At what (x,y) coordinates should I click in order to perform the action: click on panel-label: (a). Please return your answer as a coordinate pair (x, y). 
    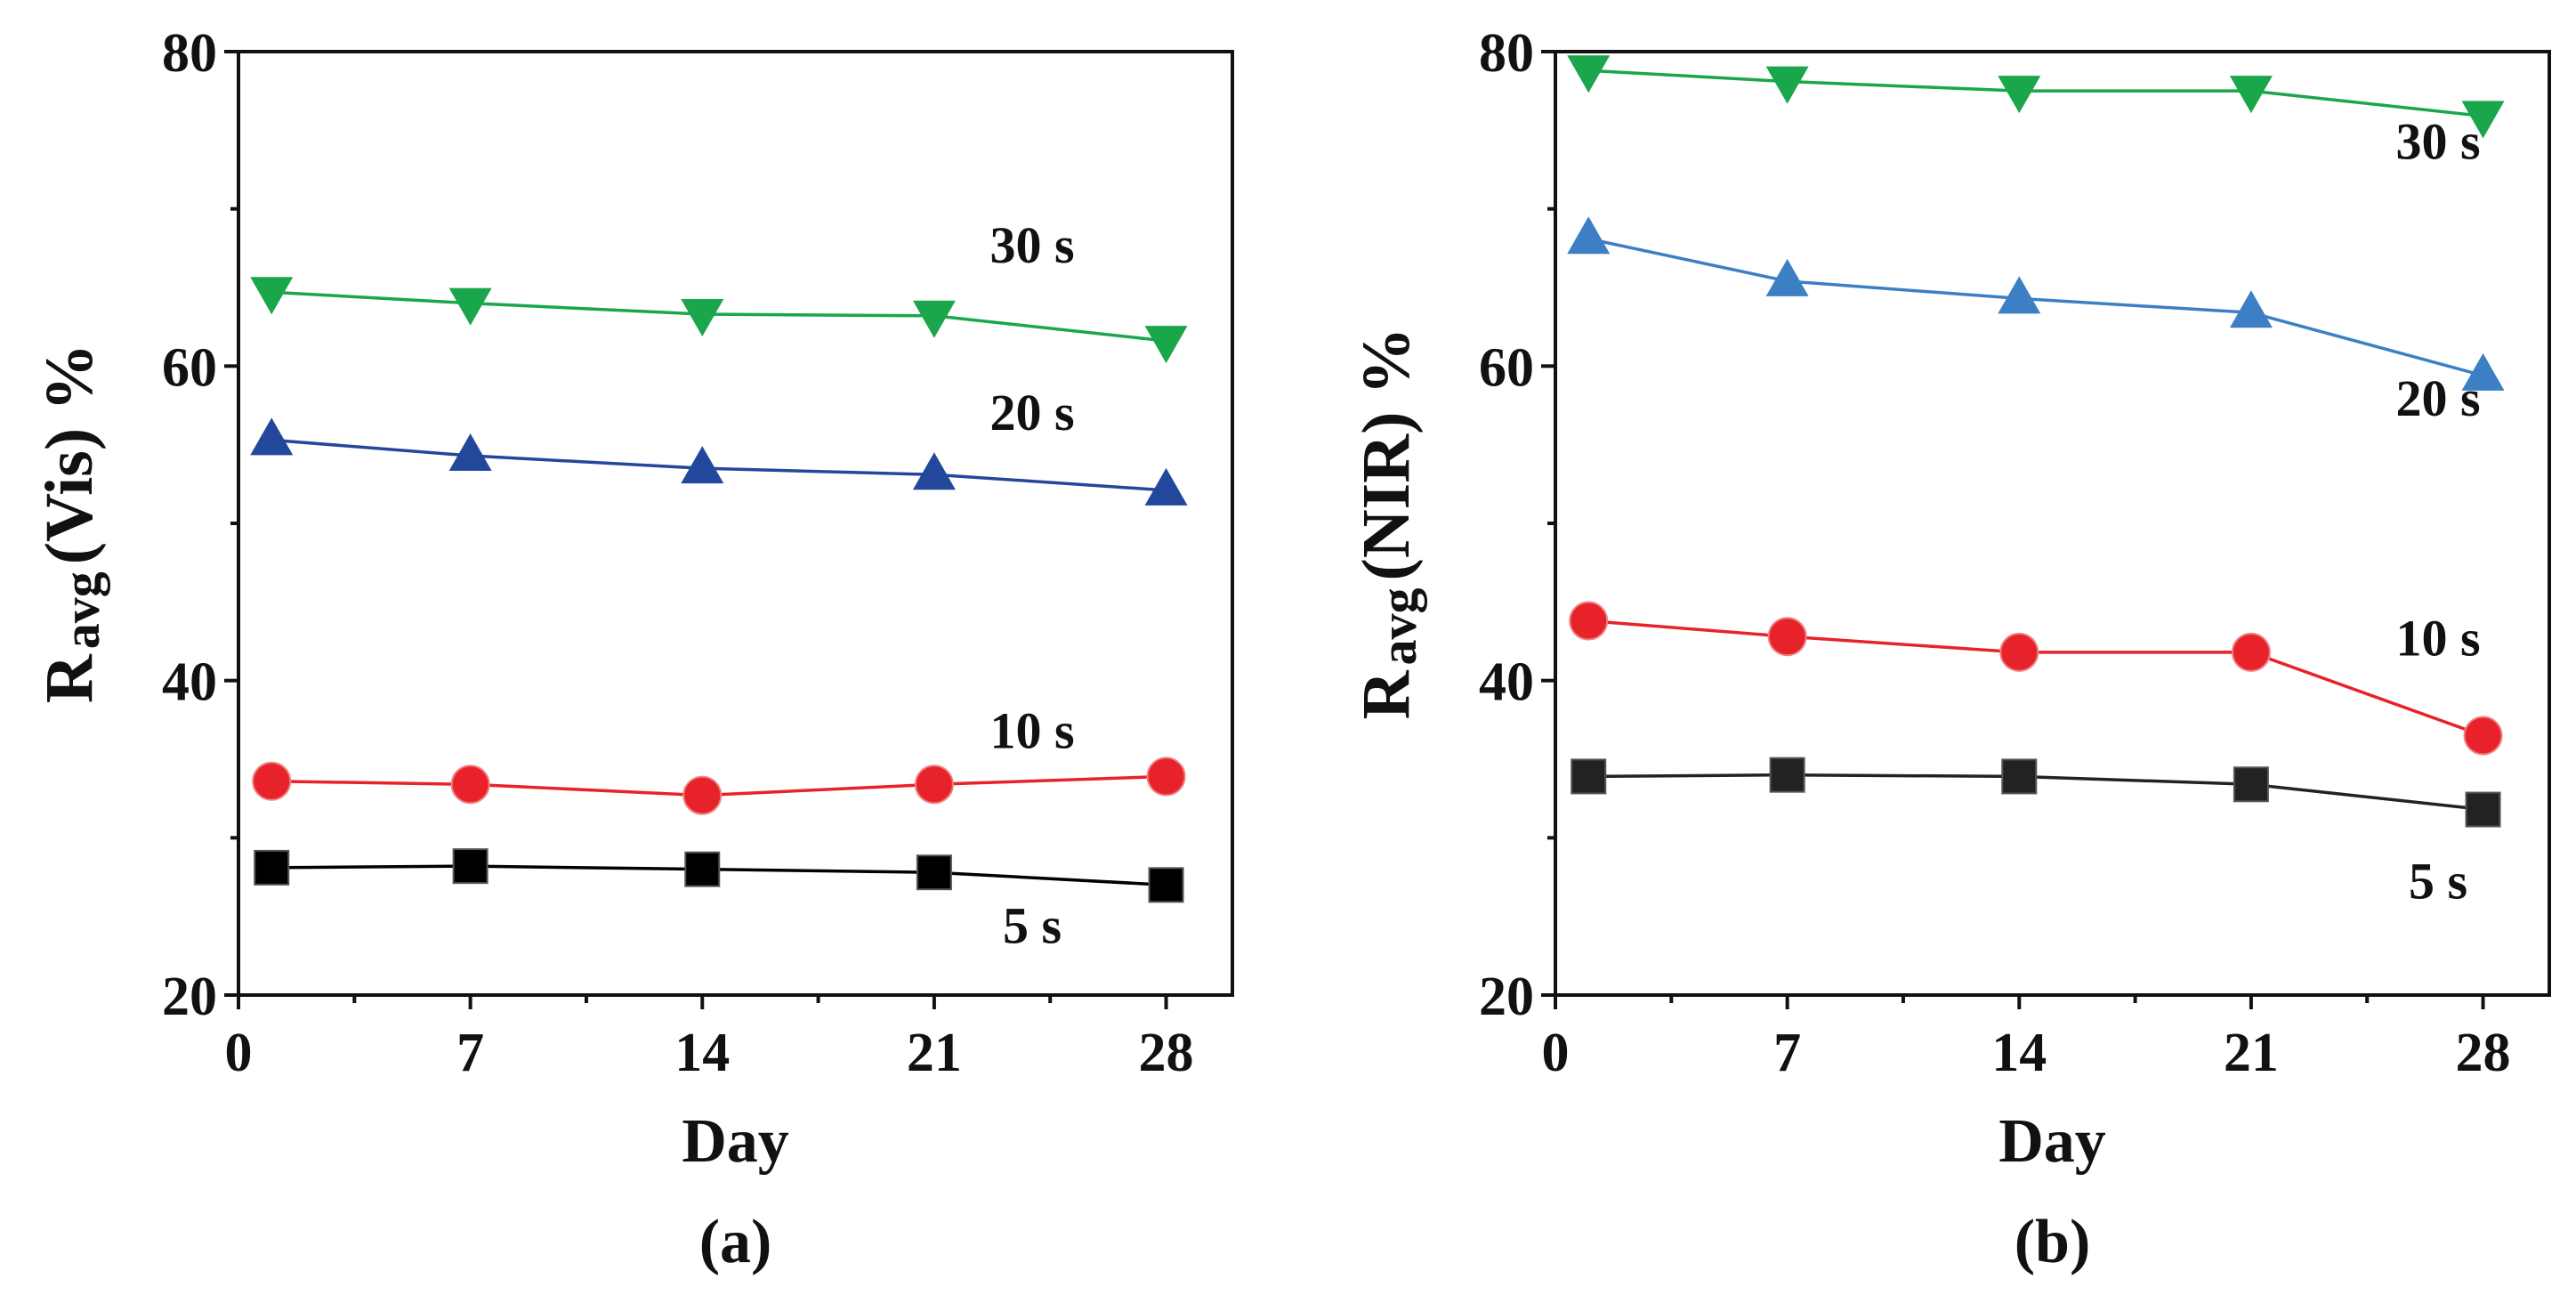
    Looking at the image, I should click on (735, 1242).